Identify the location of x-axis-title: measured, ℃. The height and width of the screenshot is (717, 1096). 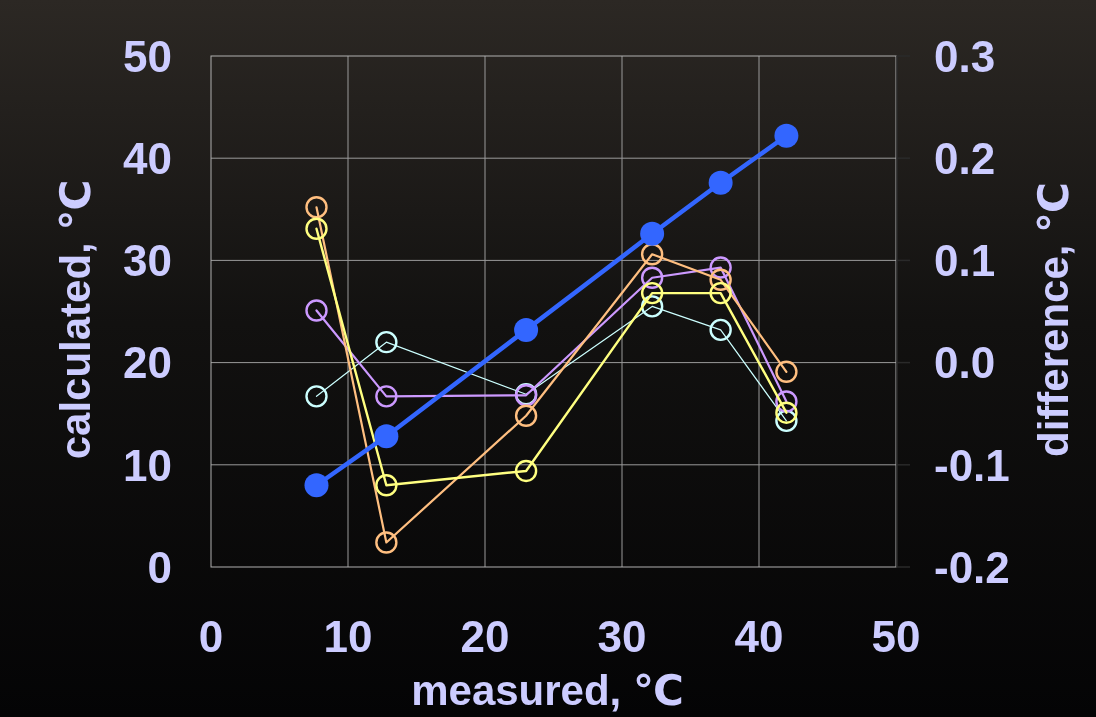
(547, 690).